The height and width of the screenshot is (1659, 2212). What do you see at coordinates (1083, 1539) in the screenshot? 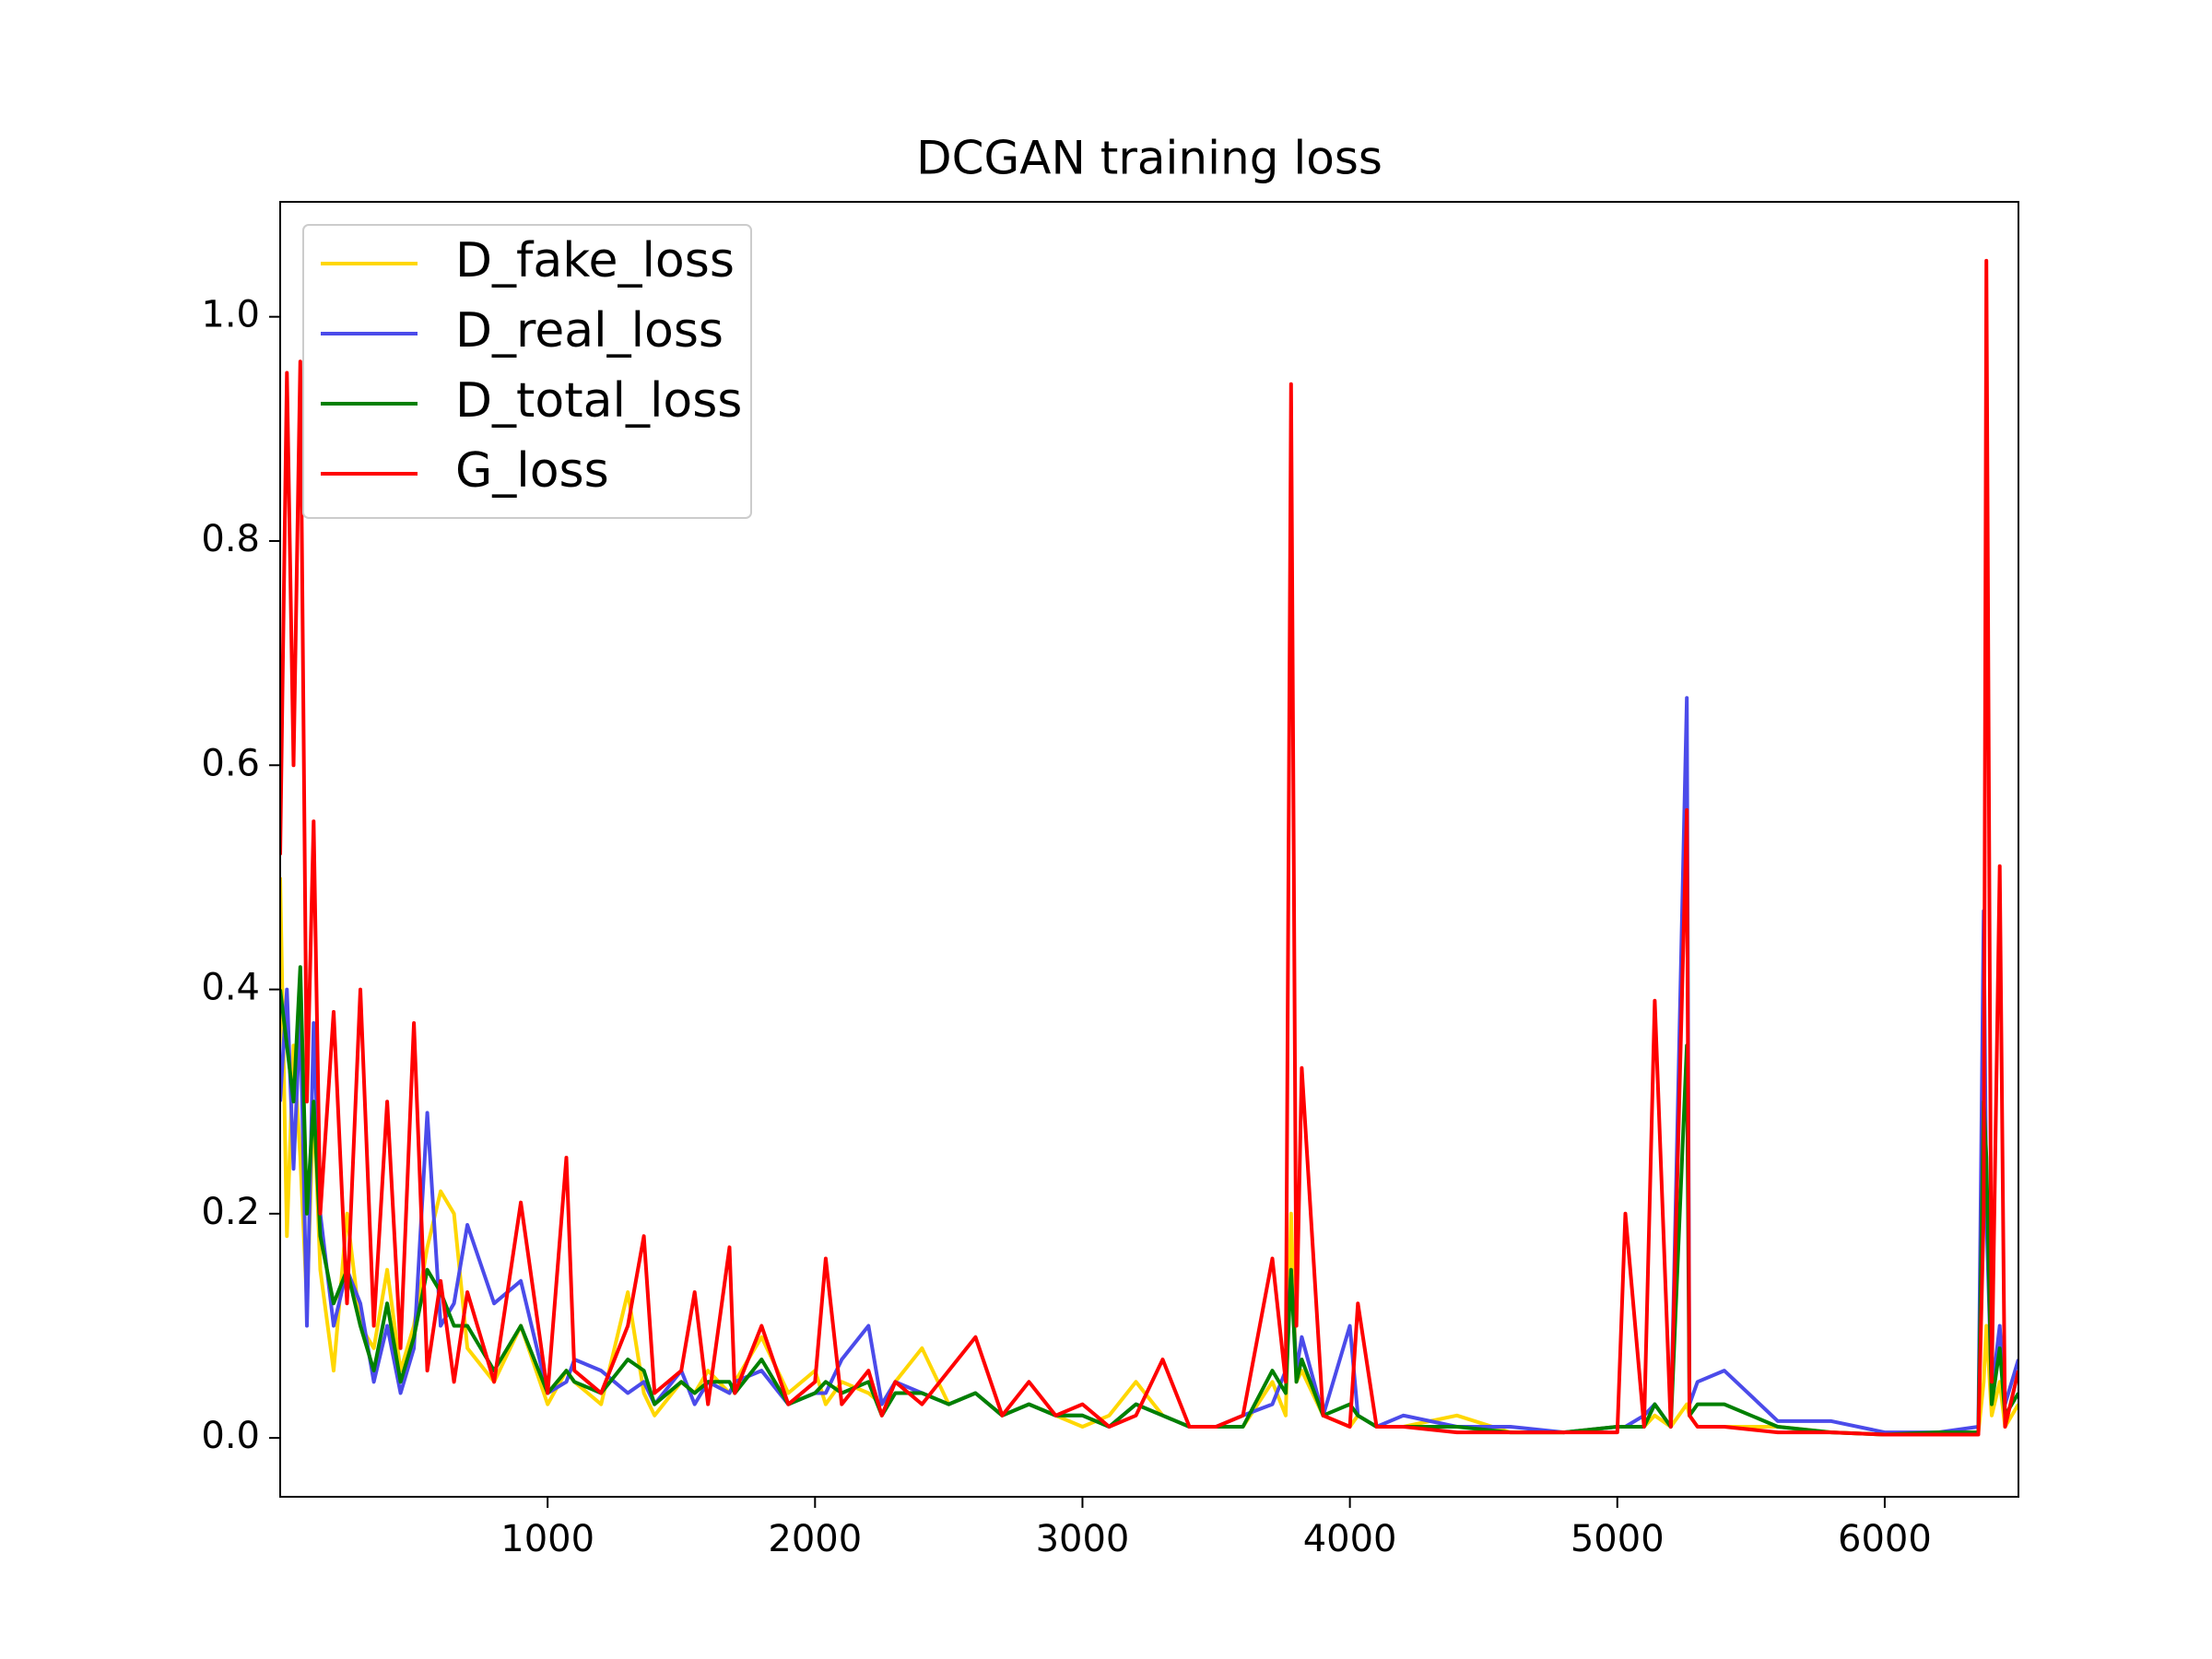
I see `x-tick-label: 3000` at bounding box center [1083, 1539].